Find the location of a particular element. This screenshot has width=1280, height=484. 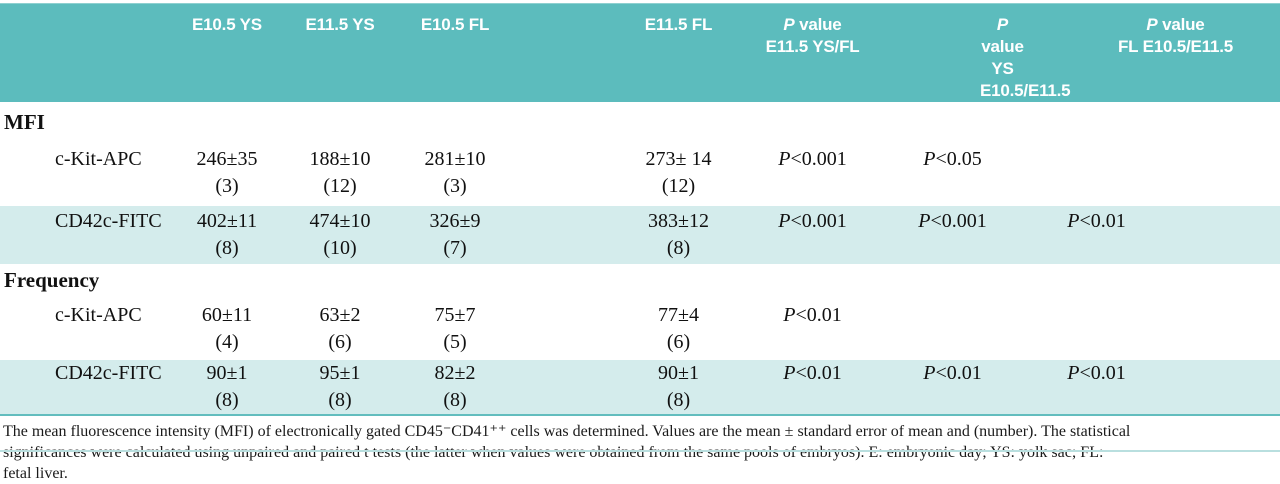

value-cell: 273± 14 (12) is located at coordinates (678, 172).